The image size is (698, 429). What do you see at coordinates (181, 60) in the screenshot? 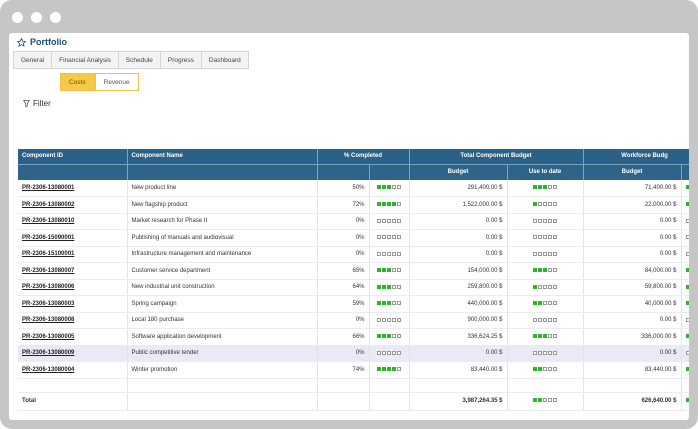
I see `tab-progress: Progress` at bounding box center [181, 60].